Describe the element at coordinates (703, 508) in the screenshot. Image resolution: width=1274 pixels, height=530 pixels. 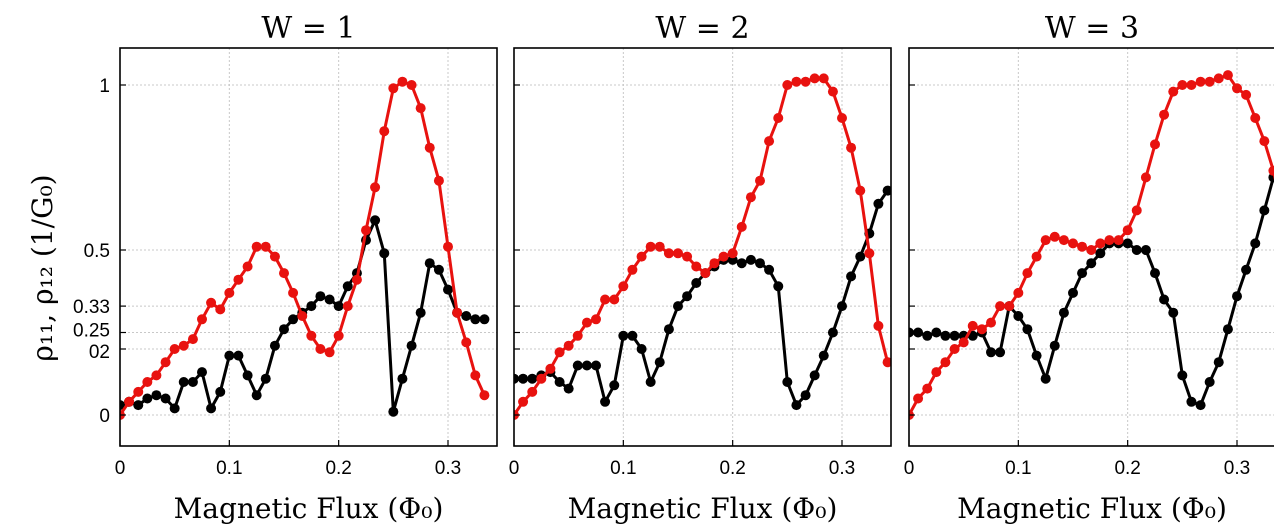
I see `x-axis-label: Magnetic Flux (Φ₀)` at that location.